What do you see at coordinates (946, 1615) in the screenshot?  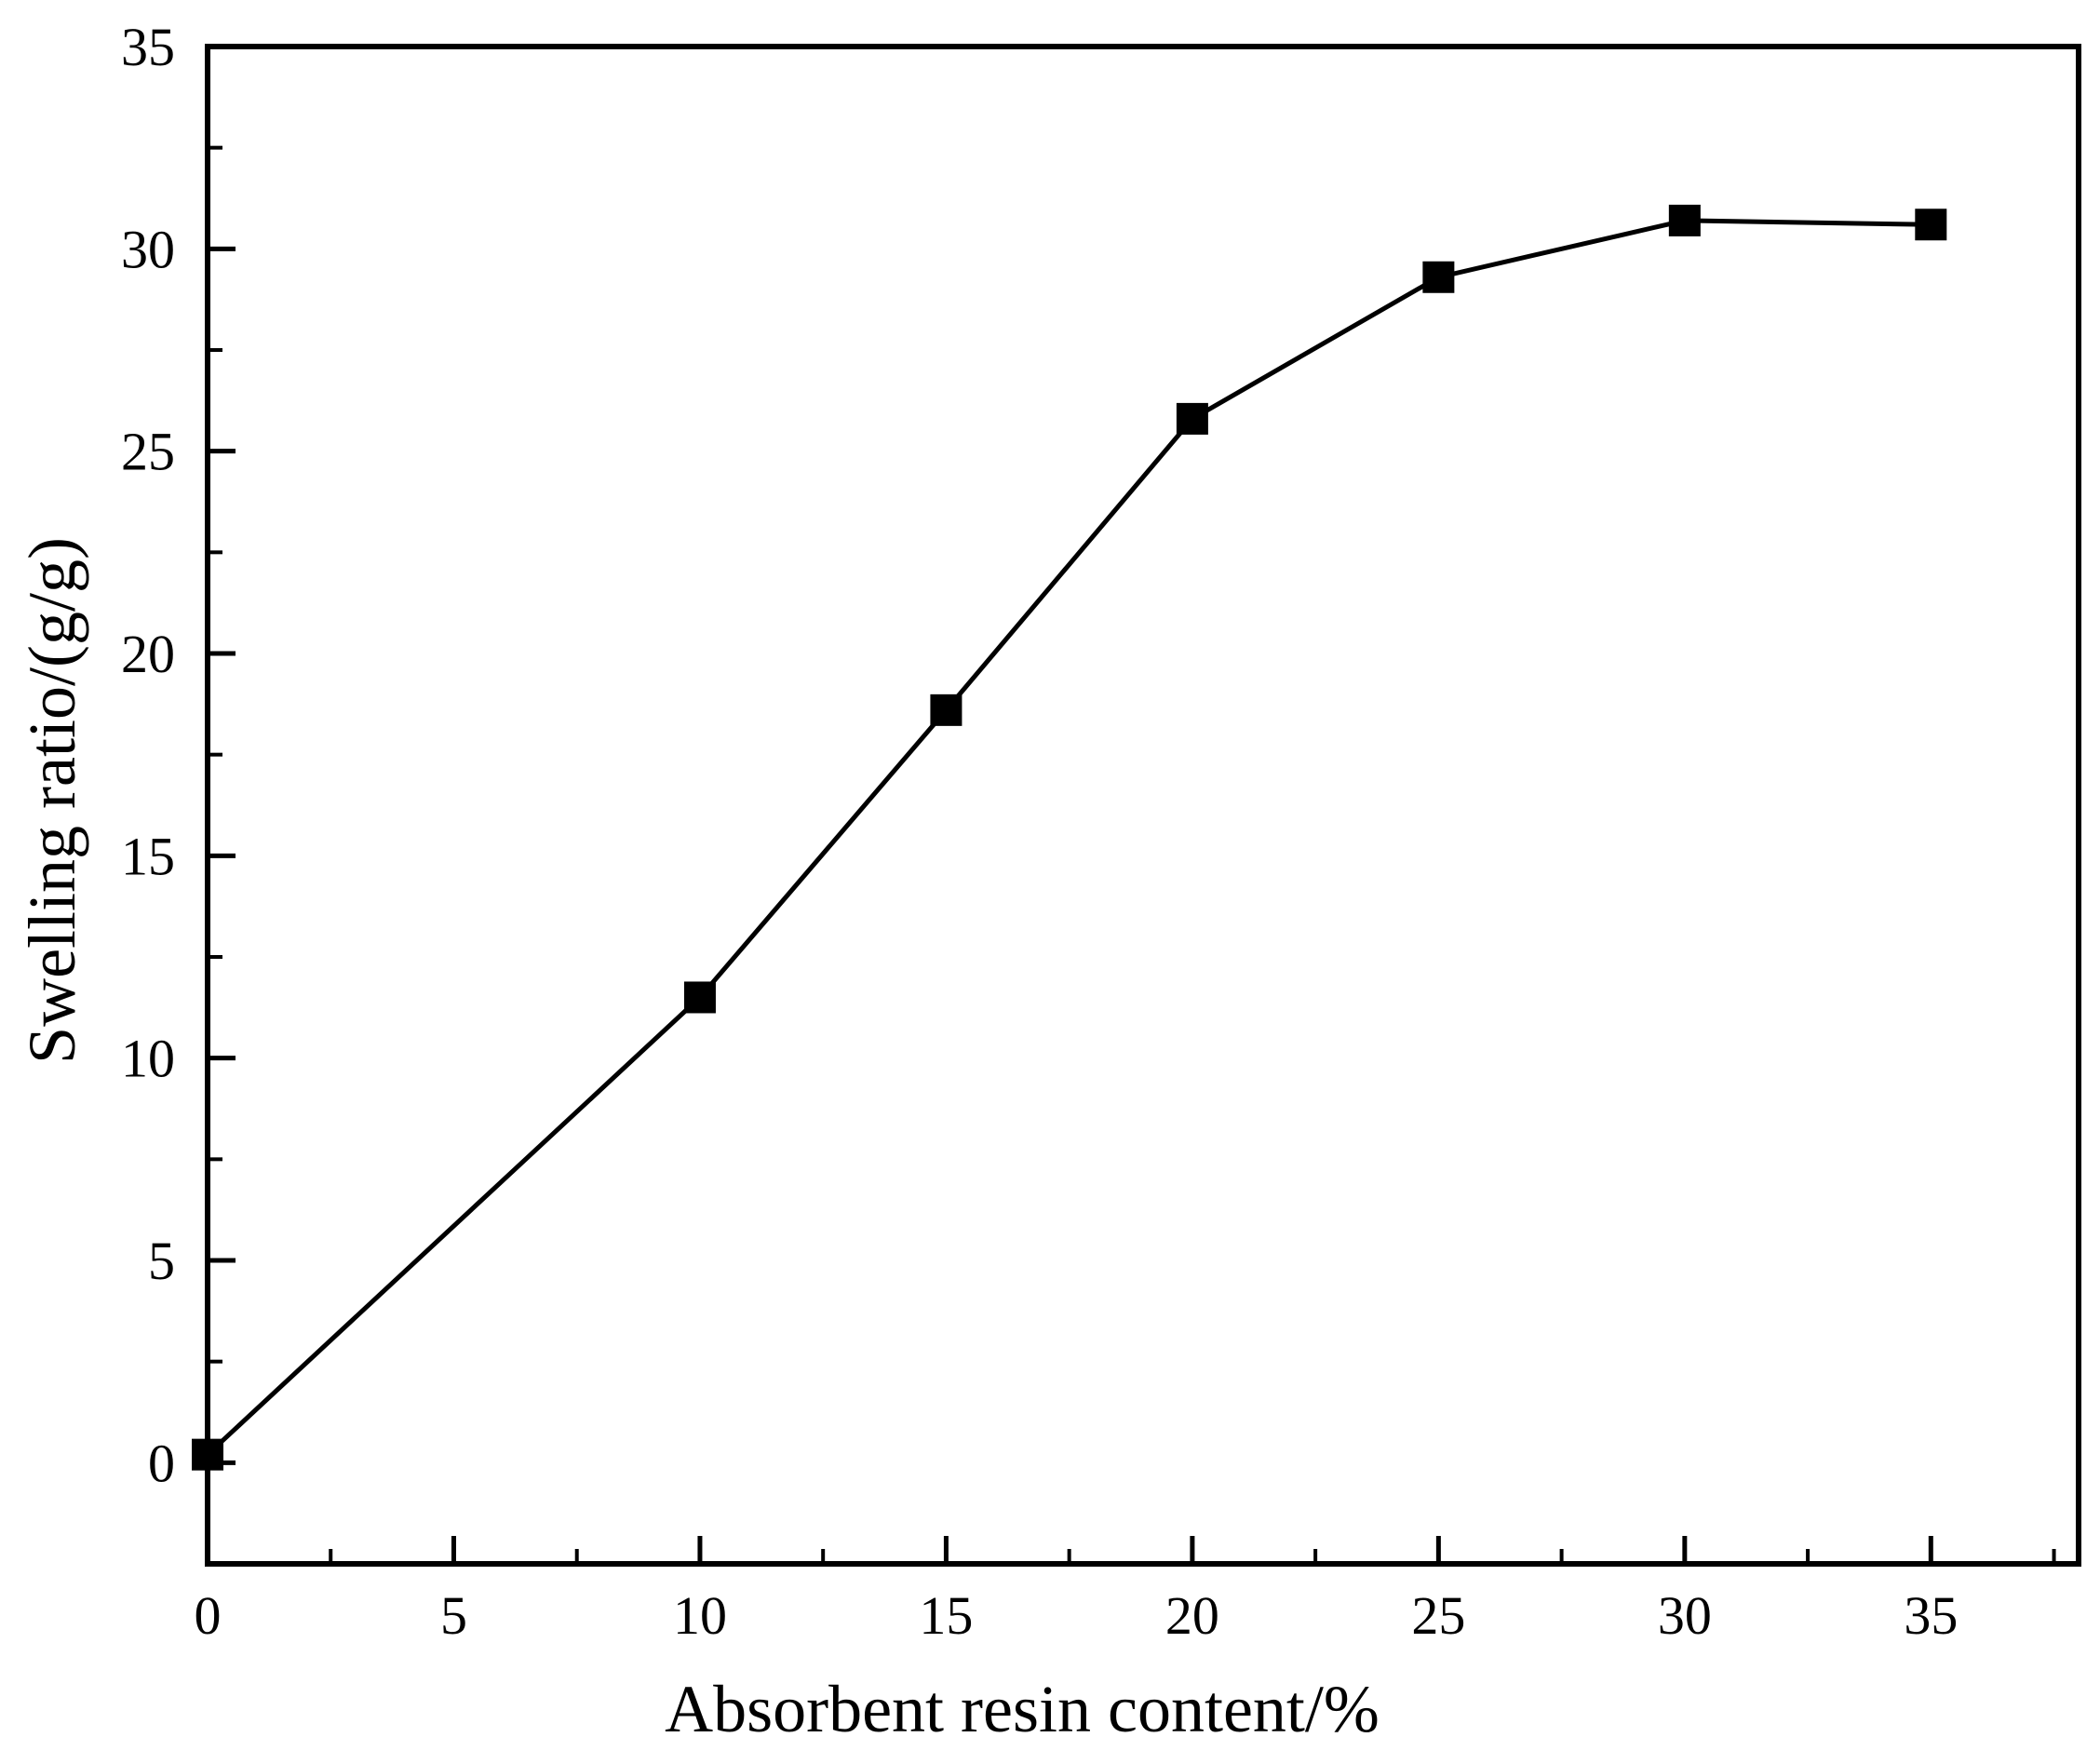 I see `x-tick-label: 15` at bounding box center [946, 1615].